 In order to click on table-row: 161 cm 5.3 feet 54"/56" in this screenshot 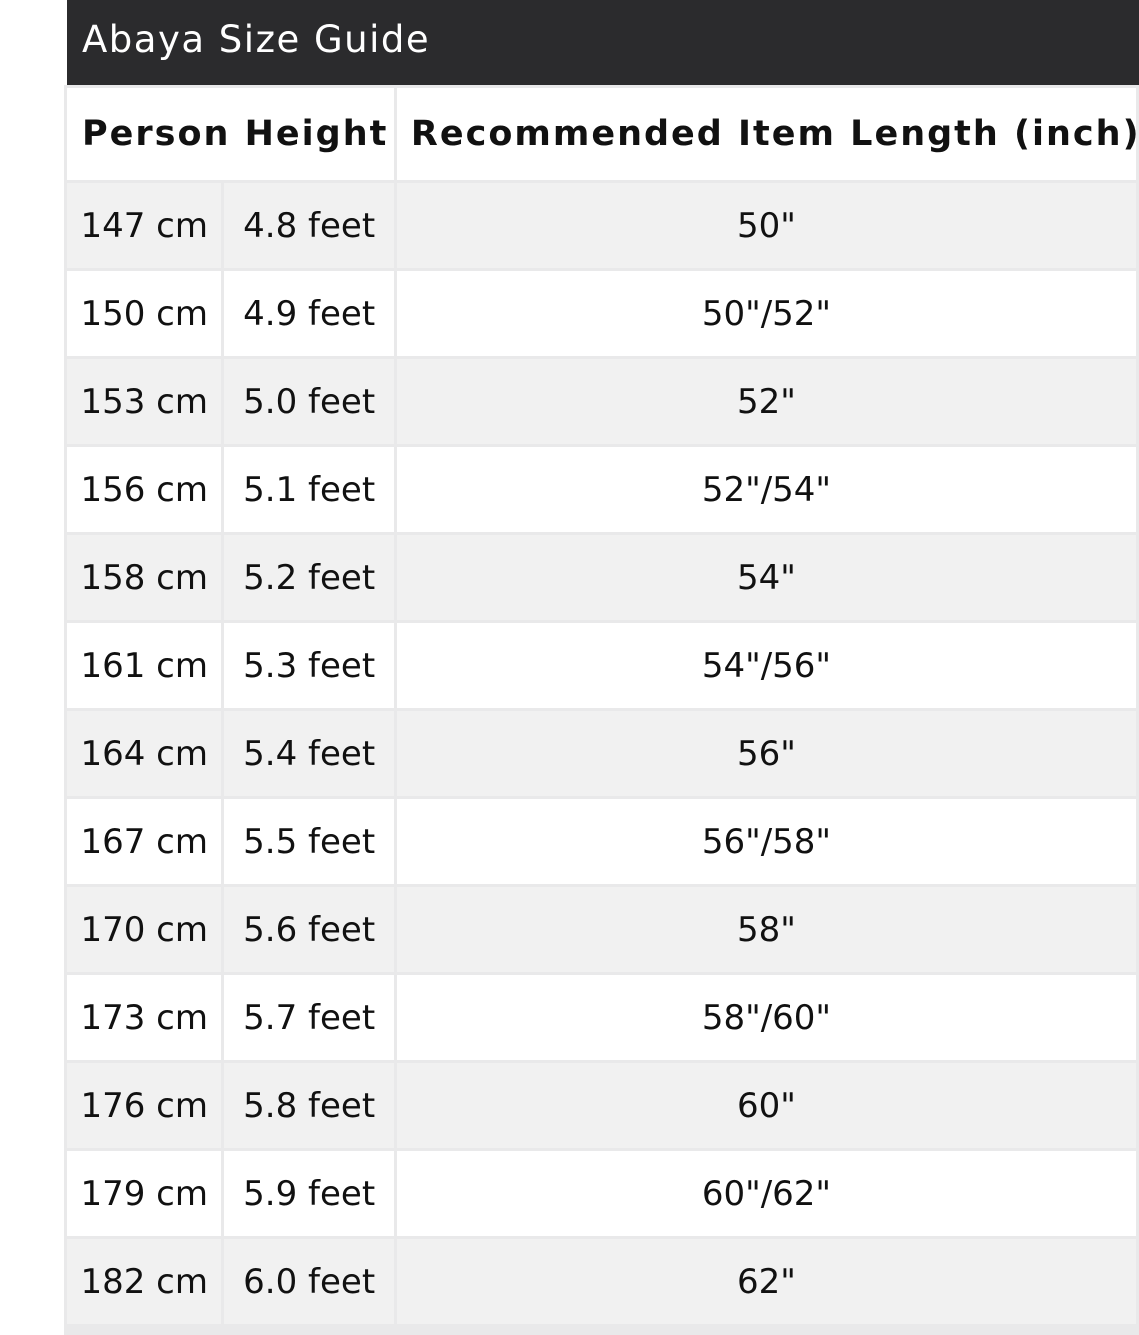, I will do `click(601, 665)`.